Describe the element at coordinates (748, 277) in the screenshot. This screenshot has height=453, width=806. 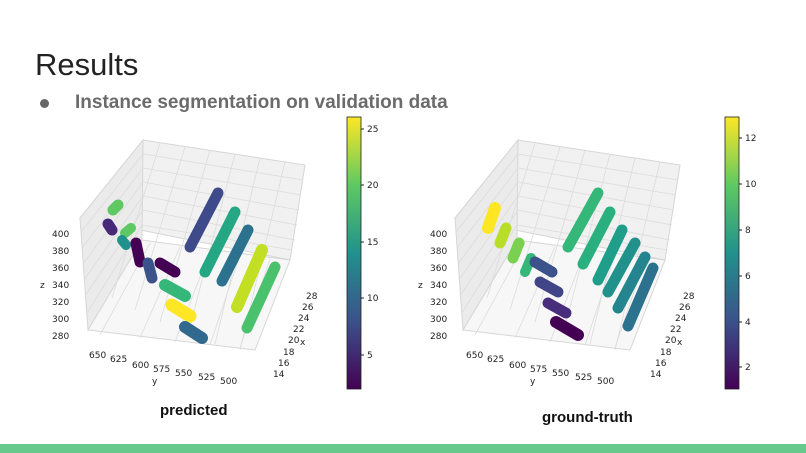
I see `colorbar-tick: 6` at that location.